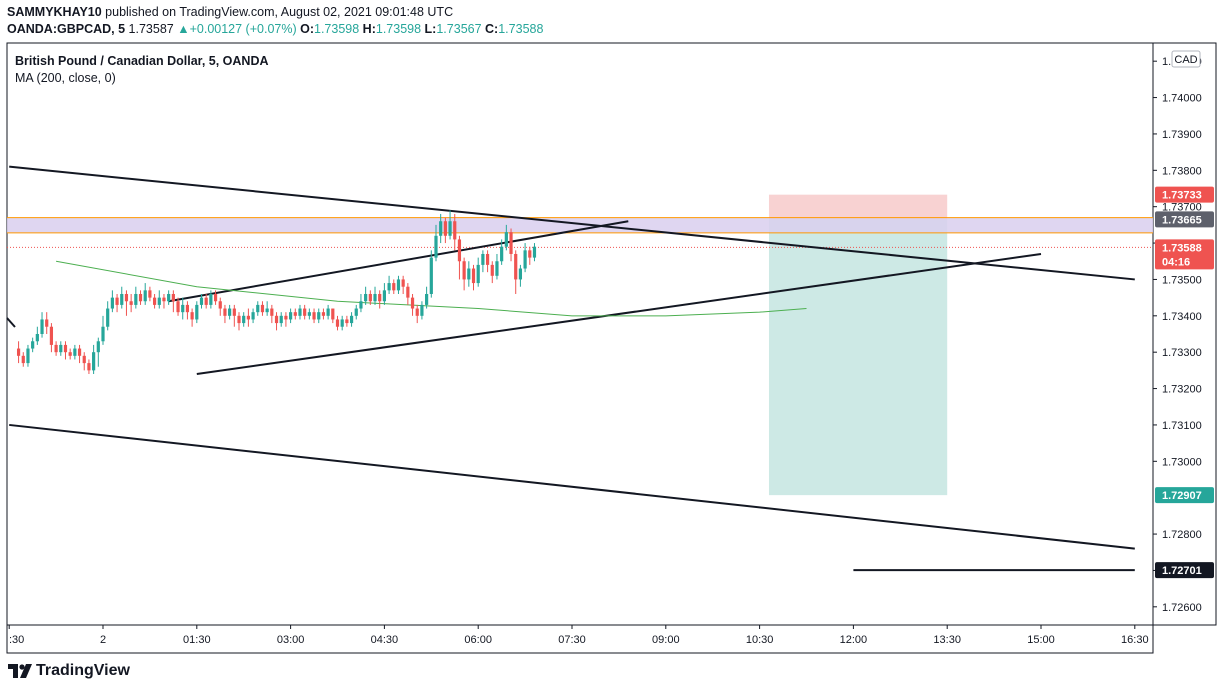 Image resolution: width=1225 pixels, height=690 pixels. Describe the element at coordinates (1184, 570) in the screenshot. I see `price-tag: 1.72701` at that location.